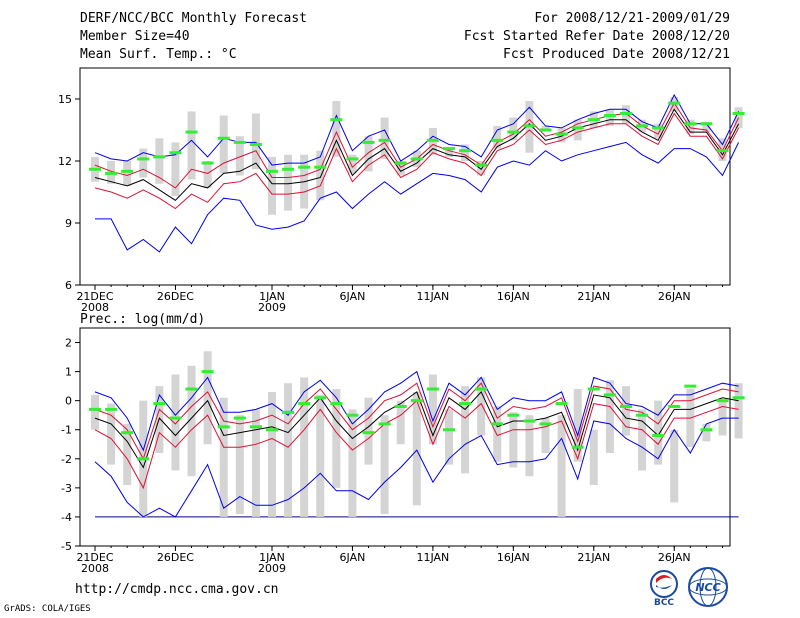  I want to click on panel2-xtick-label: 21DEC, so click(94, 557).